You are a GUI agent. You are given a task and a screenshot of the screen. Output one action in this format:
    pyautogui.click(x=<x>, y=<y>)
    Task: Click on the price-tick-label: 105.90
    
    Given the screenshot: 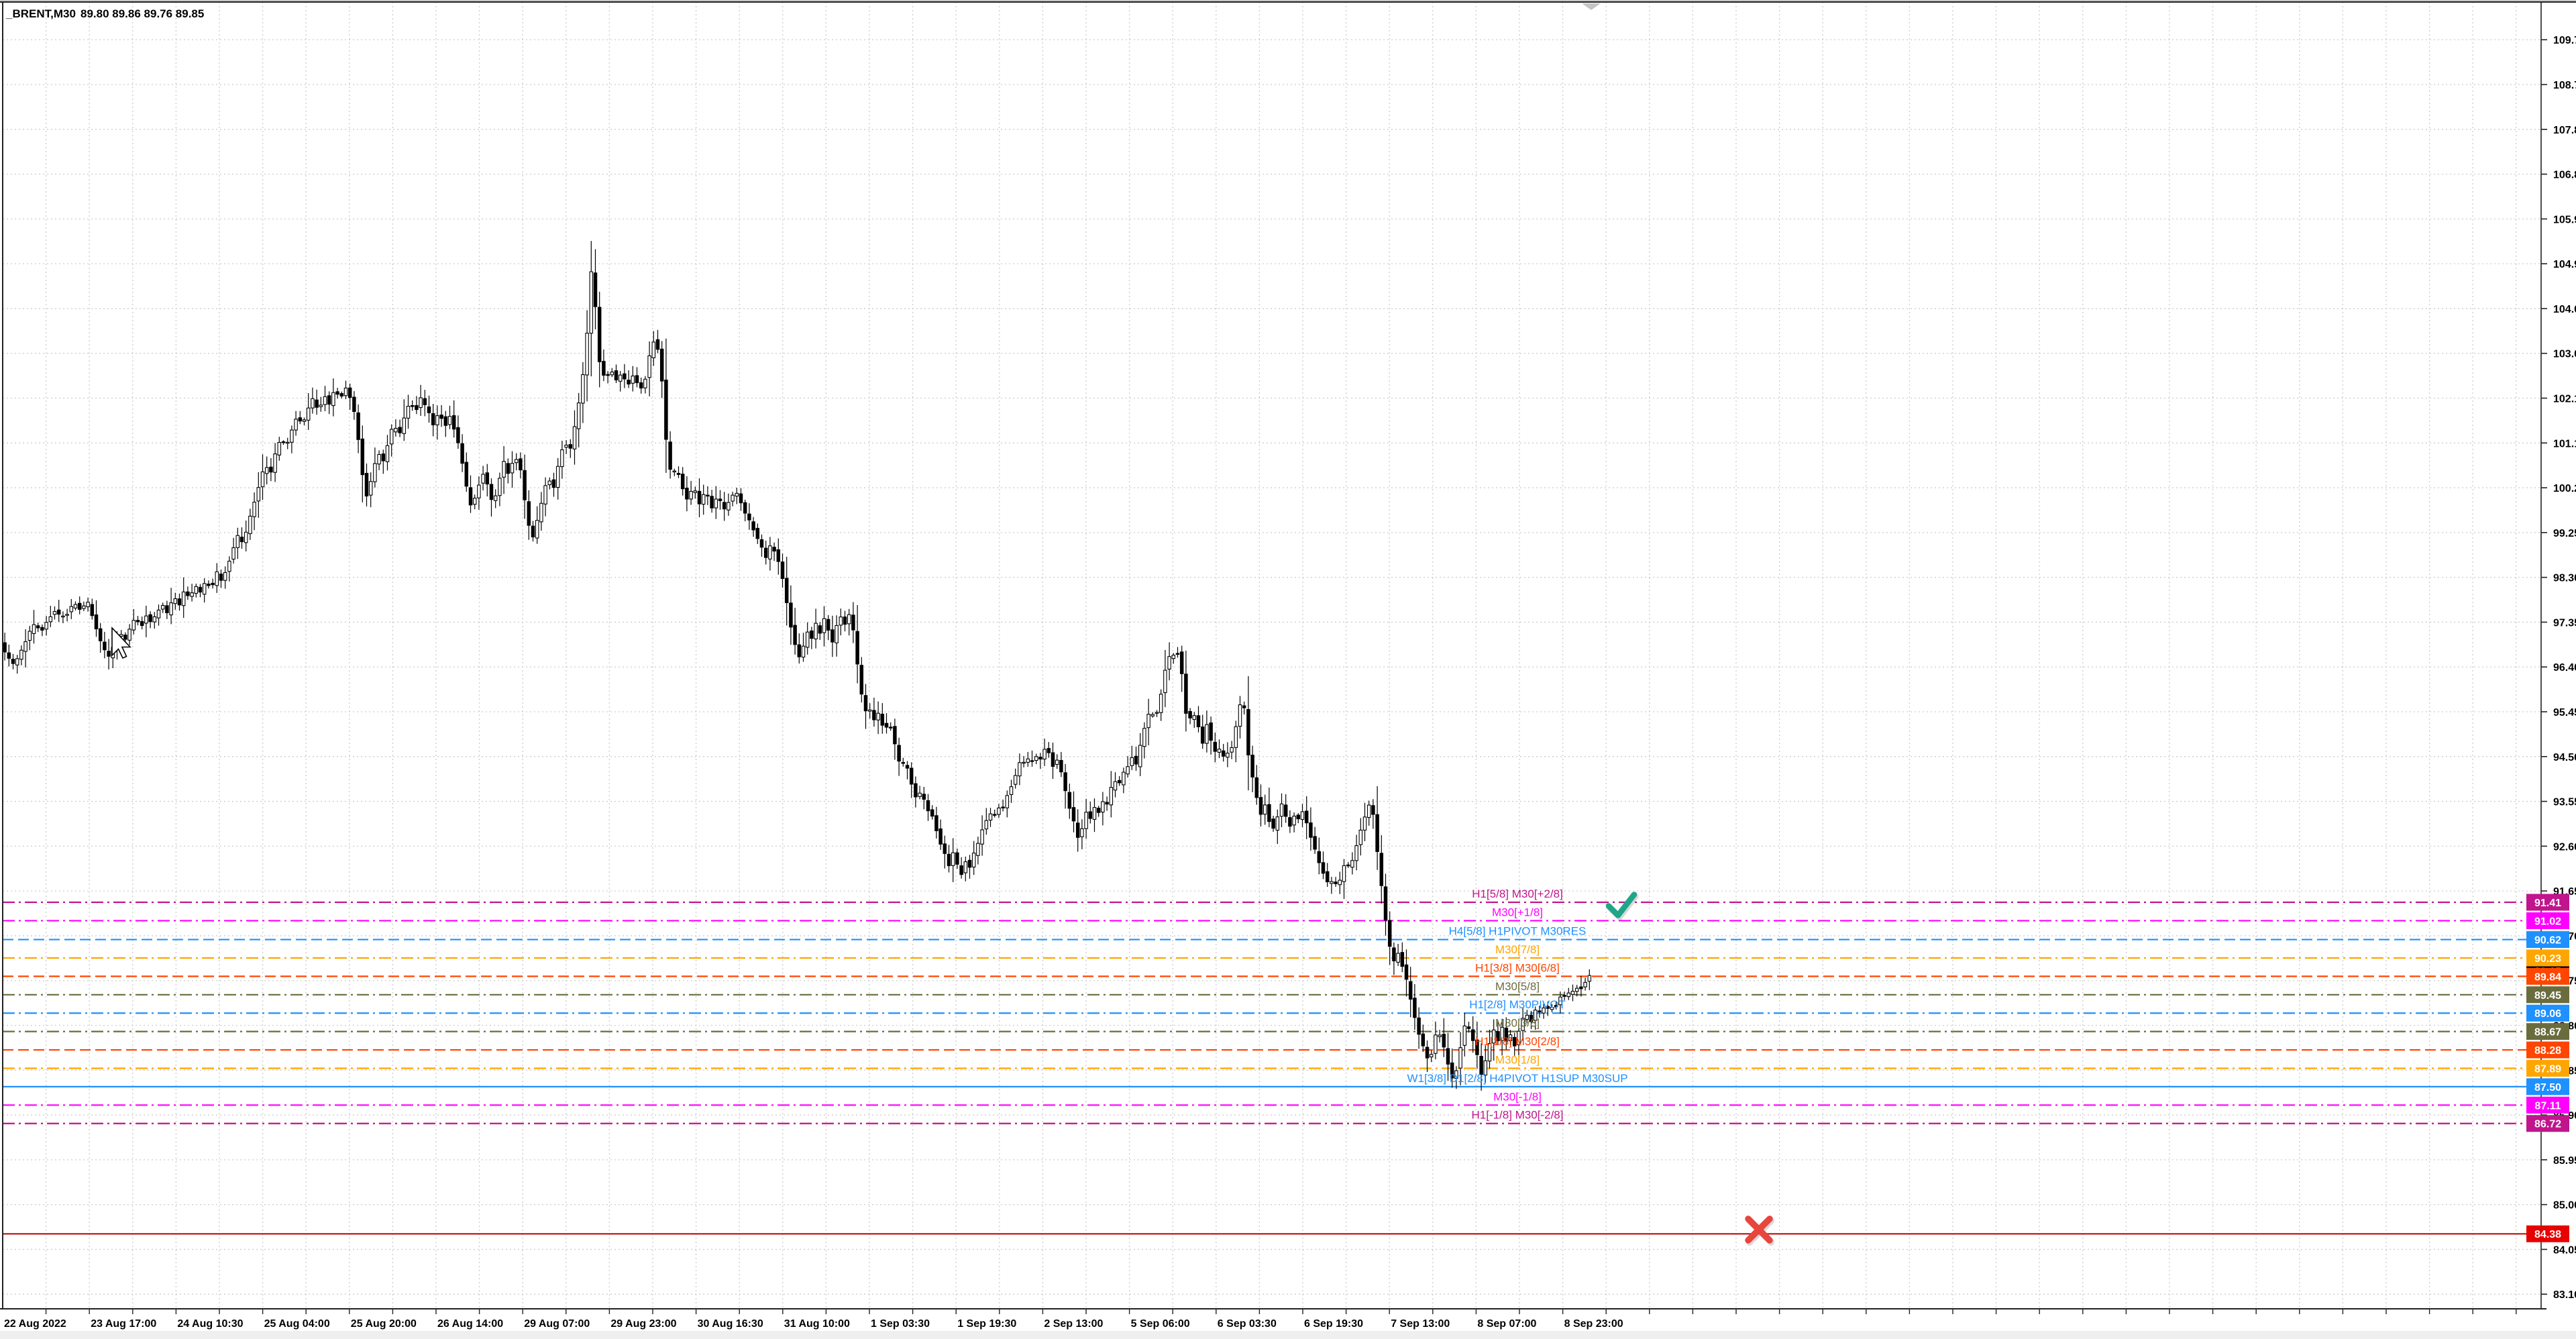 What is the action you would take?
    pyautogui.click(x=2564, y=219)
    